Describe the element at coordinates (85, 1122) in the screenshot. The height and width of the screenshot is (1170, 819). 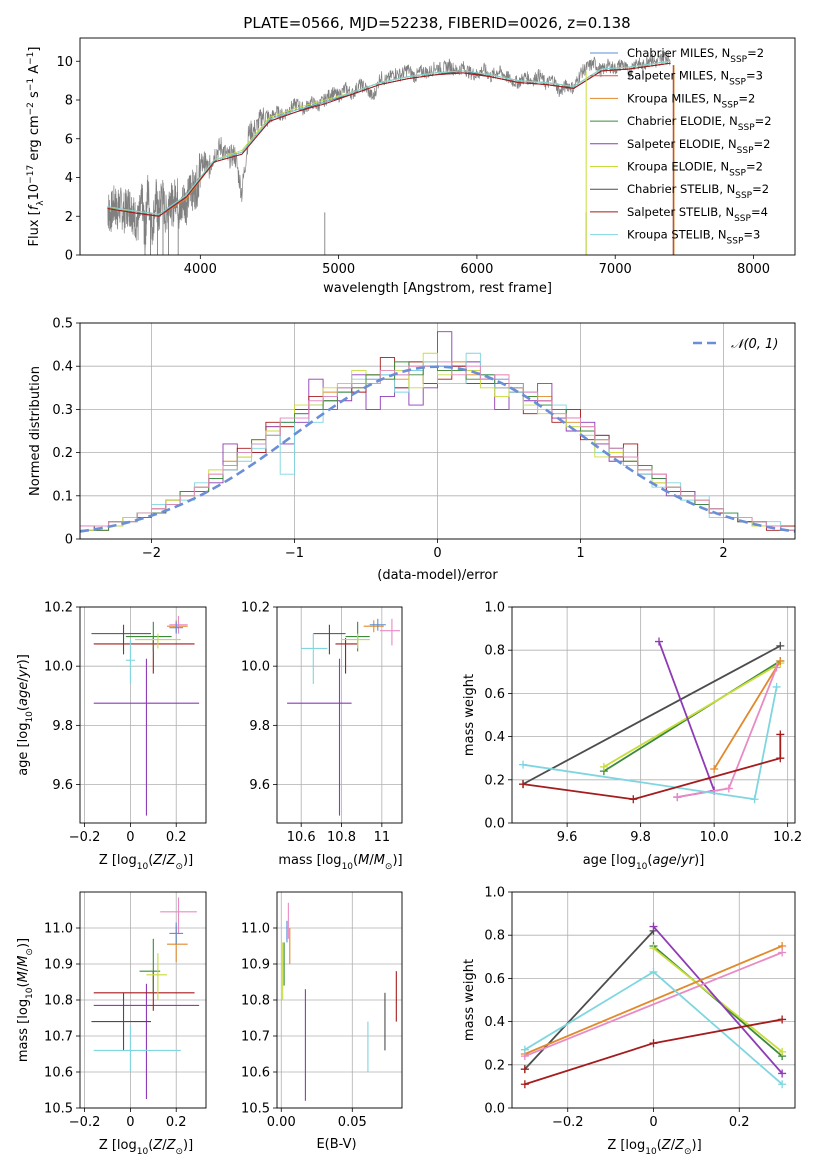
I see `x-tick-label: −0.2` at that location.